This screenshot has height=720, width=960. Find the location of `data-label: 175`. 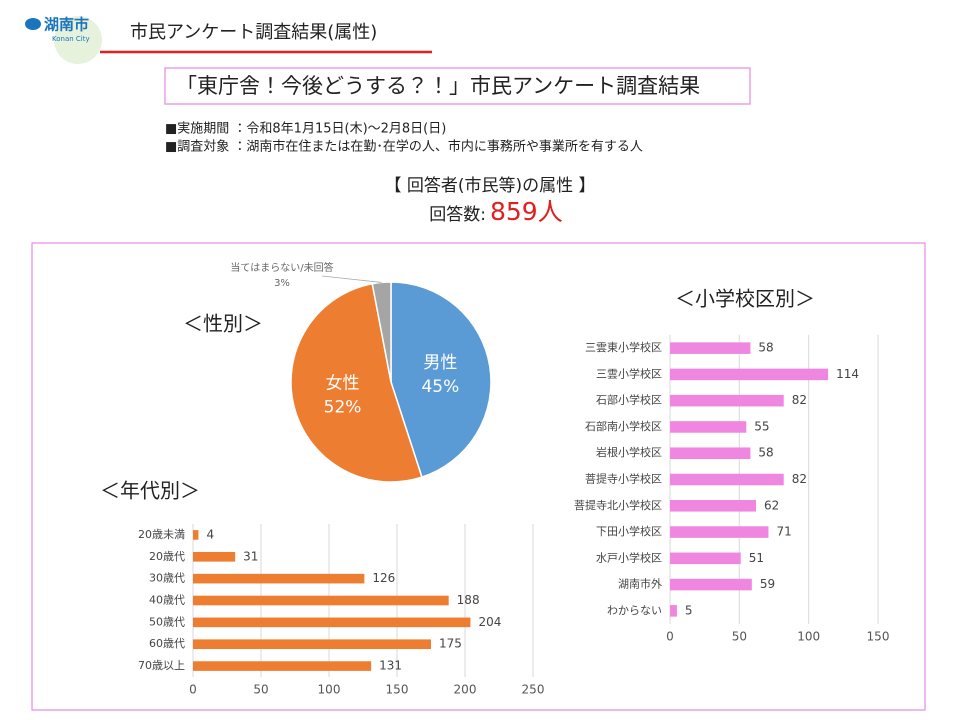

data-label: 175 is located at coordinates (450, 644).